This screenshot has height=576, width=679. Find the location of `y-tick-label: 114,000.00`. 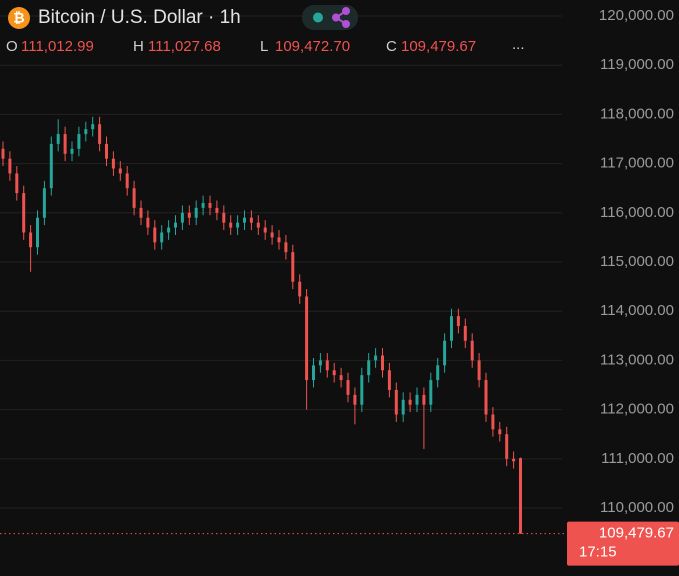

y-tick-label: 114,000.00 is located at coordinates (637, 310).